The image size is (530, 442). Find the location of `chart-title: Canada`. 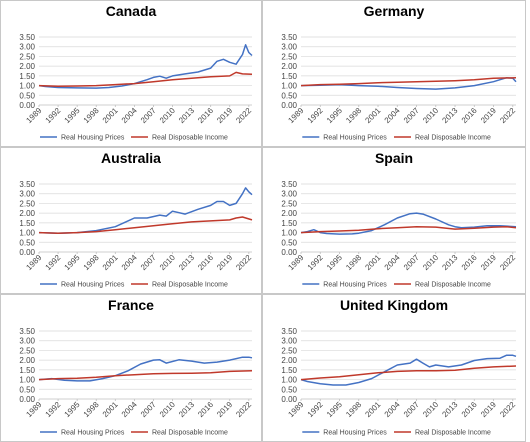

chart-title: Canada is located at coordinates (131, 11).